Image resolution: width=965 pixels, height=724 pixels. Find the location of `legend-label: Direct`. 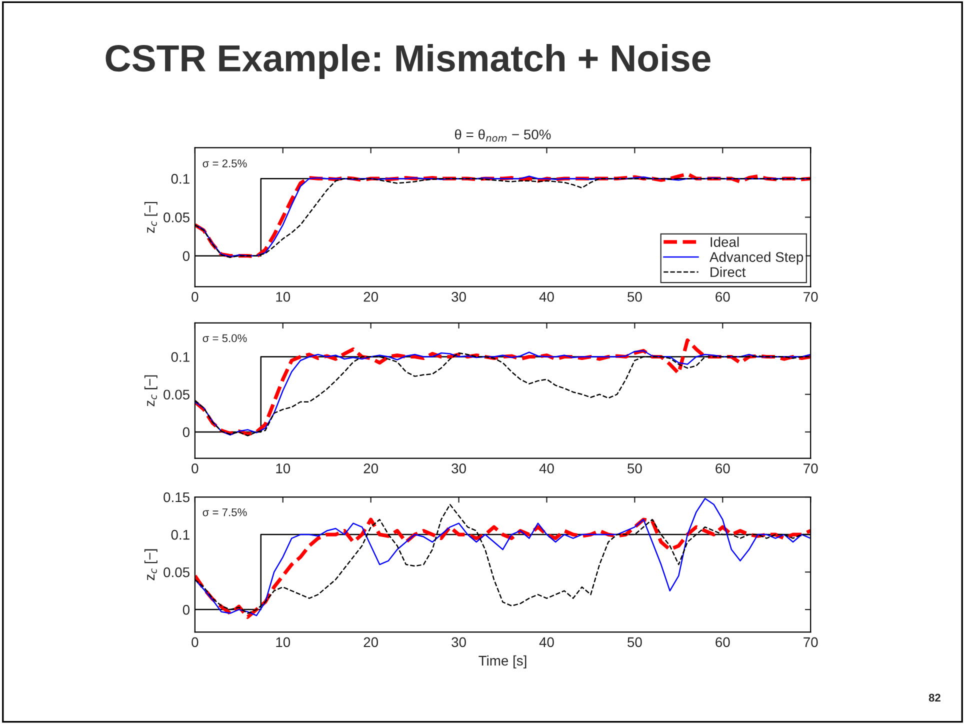

legend-label: Direct is located at coordinates (728, 272).